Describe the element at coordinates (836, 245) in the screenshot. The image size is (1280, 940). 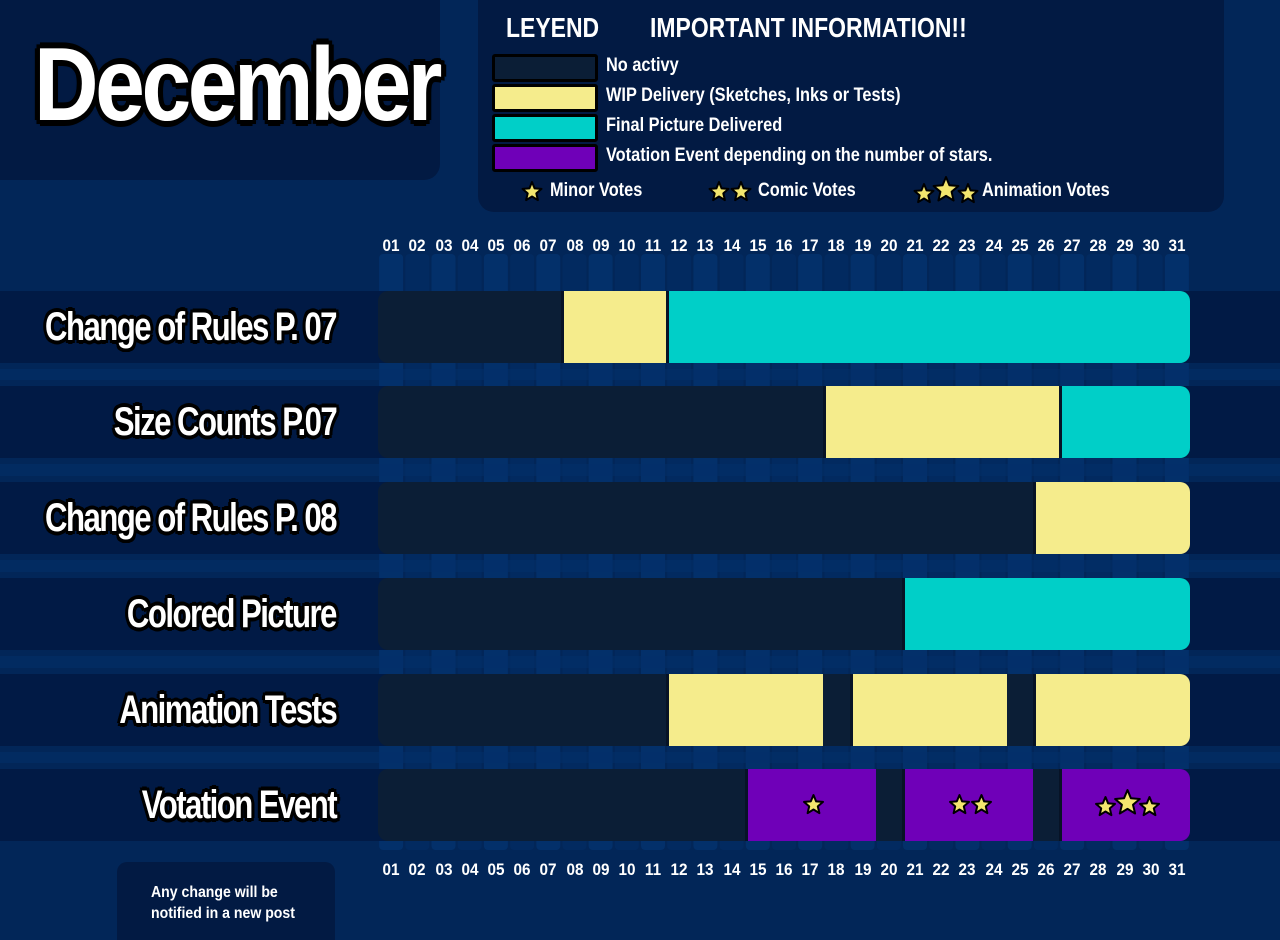
I see `day-label-top: 18` at that location.